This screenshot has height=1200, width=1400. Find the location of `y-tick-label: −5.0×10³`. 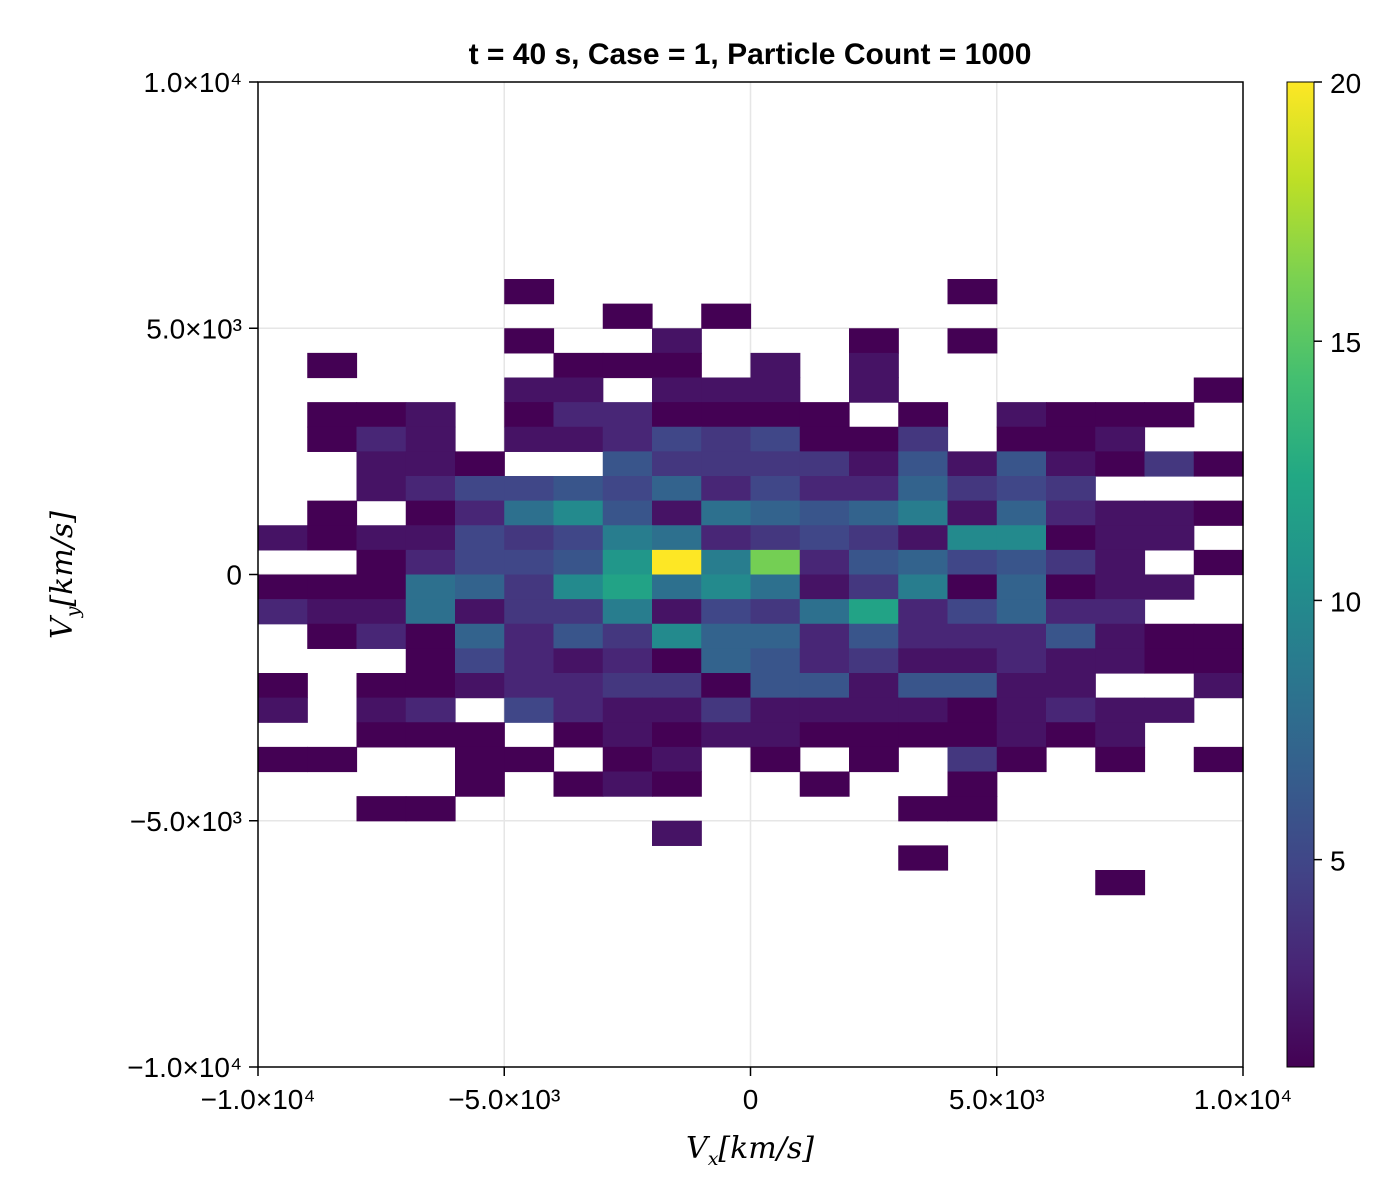

y-tick-label: −5.0×10³ is located at coordinates (186, 821).